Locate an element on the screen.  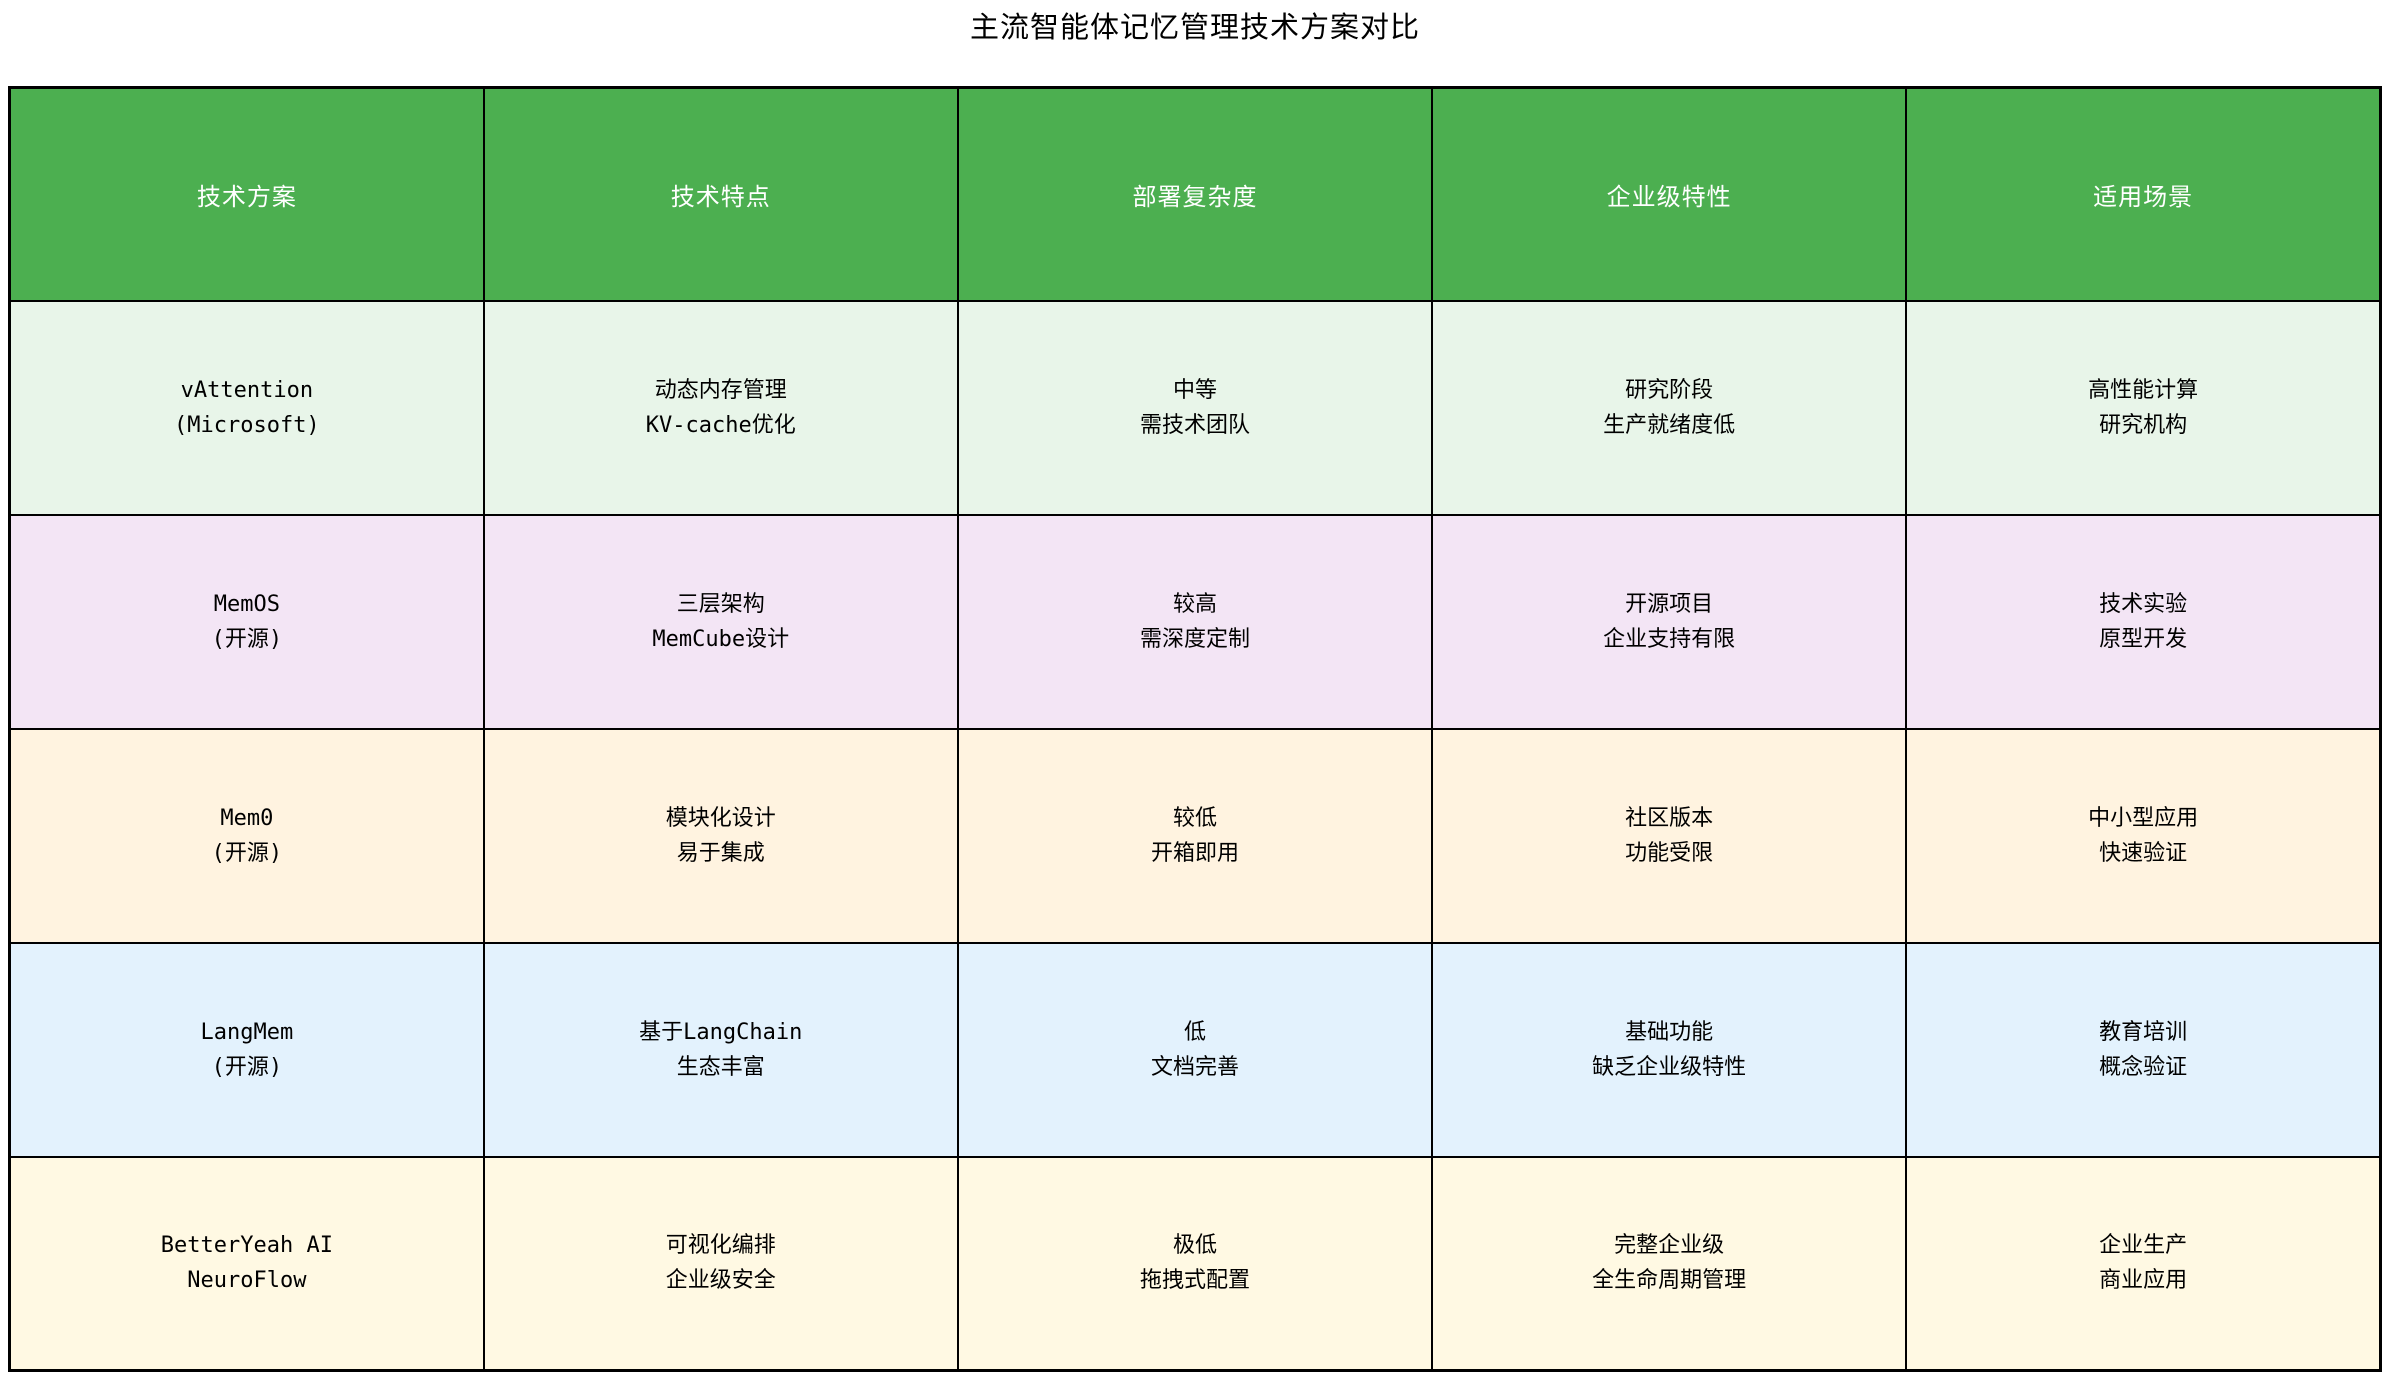
cell-deploy-complexity: 较低 开箱即用 is located at coordinates (1195, 835).